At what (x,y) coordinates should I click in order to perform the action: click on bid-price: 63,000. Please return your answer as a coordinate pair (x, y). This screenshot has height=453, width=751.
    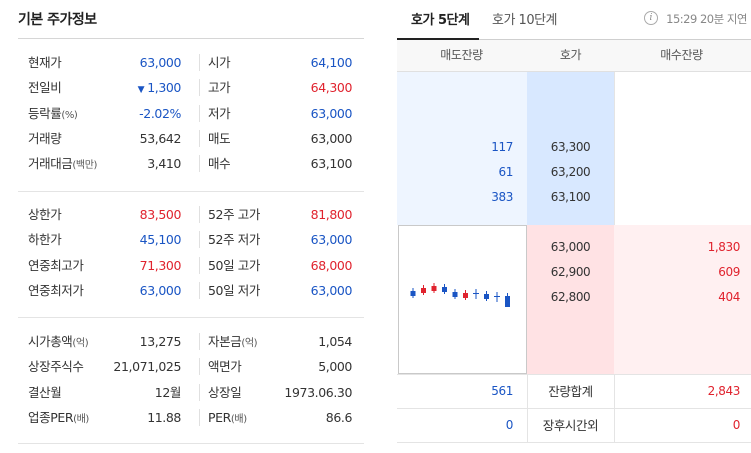
    Looking at the image, I should click on (570, 247).